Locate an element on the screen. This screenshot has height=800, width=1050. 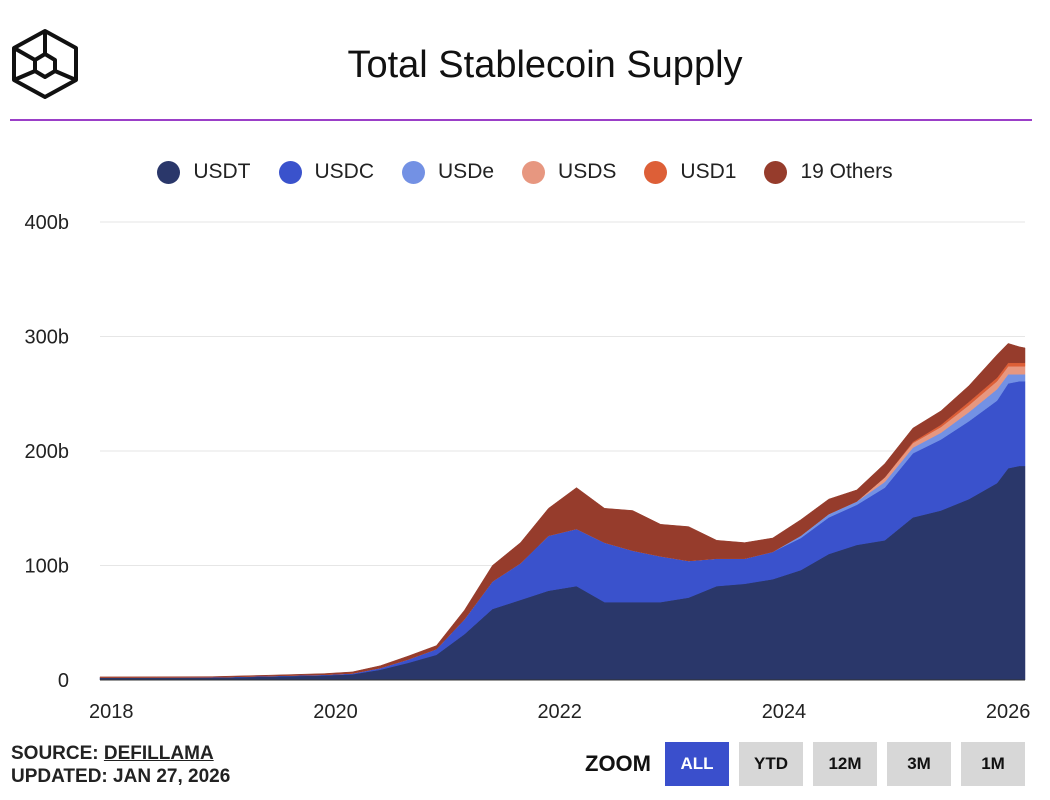
y-tick-label-1: 100b is located at coordinates (47, 567).